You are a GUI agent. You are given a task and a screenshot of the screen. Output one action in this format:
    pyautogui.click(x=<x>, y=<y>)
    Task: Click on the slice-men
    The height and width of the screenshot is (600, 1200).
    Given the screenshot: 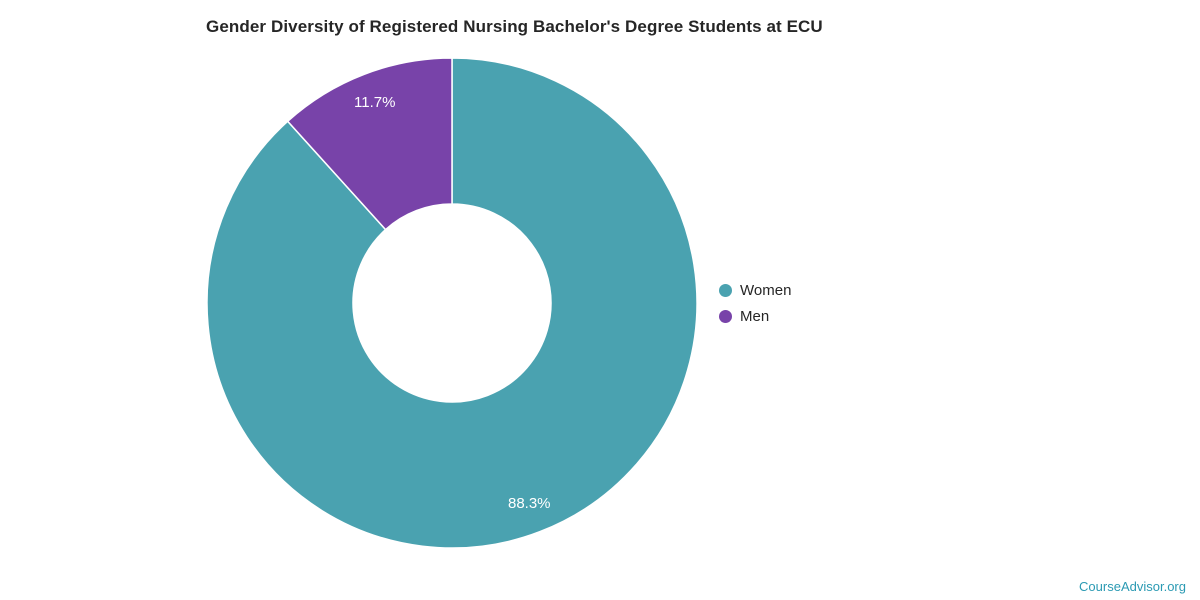 What is the action you would take?
    pyautogui.click(x=369, y=144)
    